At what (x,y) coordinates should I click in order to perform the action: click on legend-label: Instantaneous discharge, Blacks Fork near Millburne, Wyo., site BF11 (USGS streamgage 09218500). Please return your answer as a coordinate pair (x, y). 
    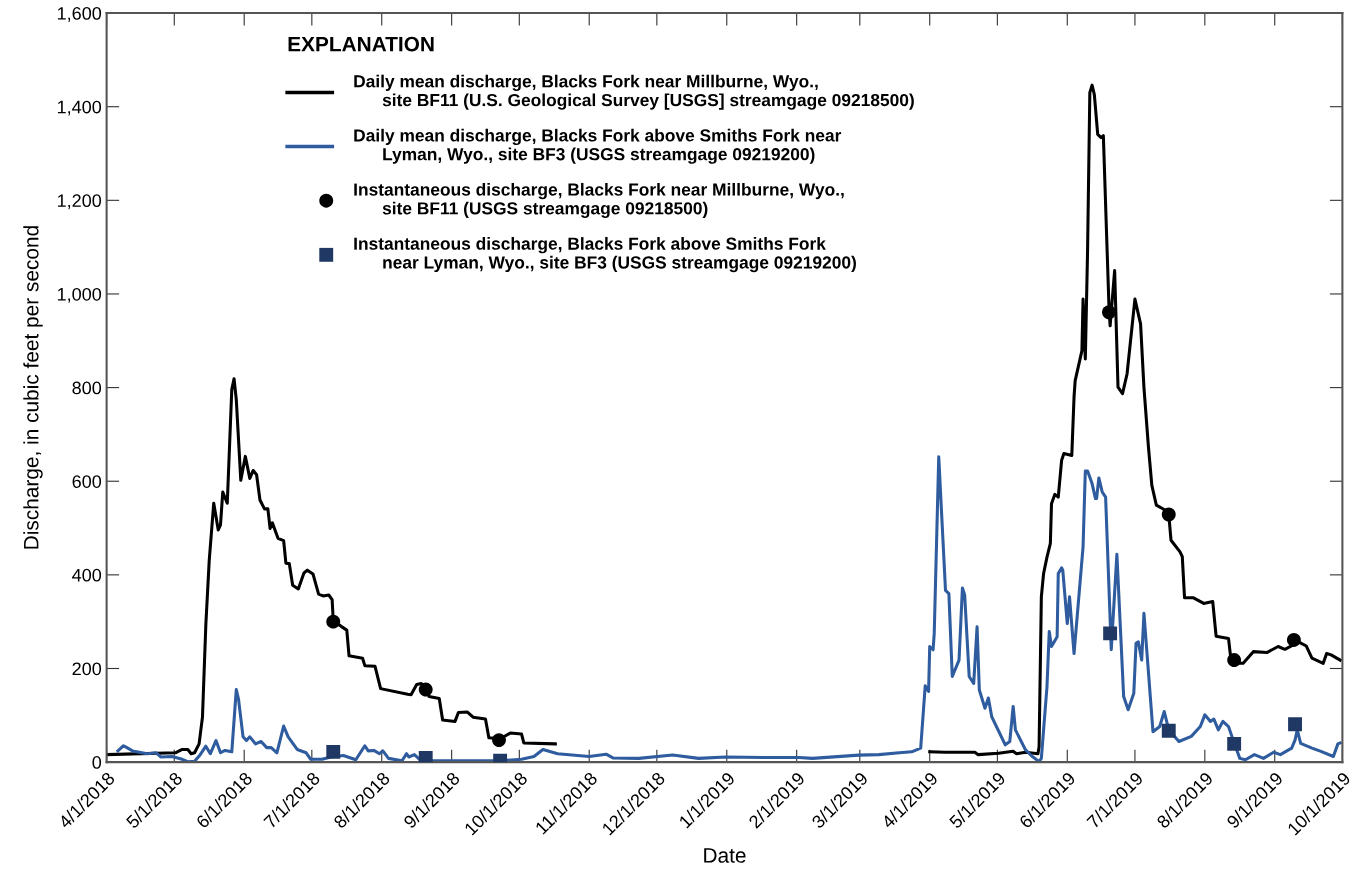
    Looking at the image, I should click on (599, 200).